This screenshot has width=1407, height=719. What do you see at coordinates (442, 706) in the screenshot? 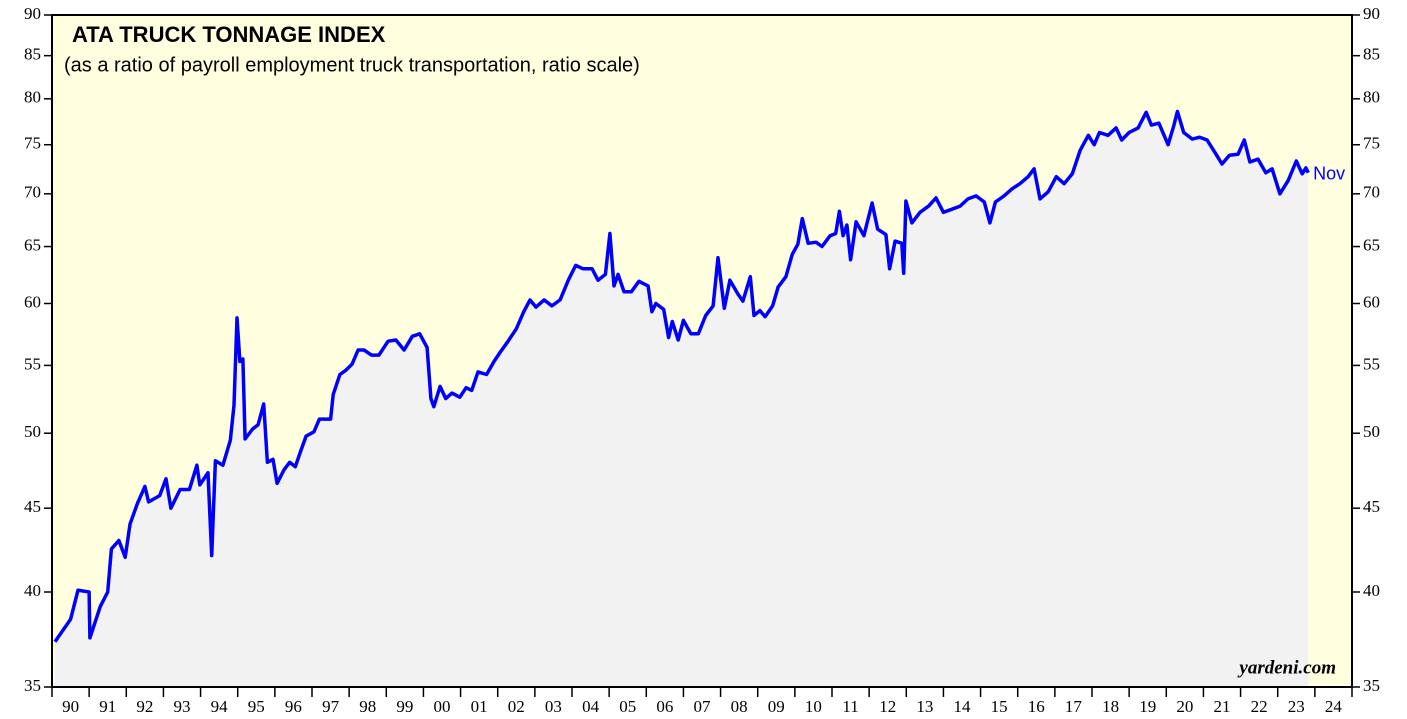
I see `x-tick-label: 00` at bounding box center [442, 706].